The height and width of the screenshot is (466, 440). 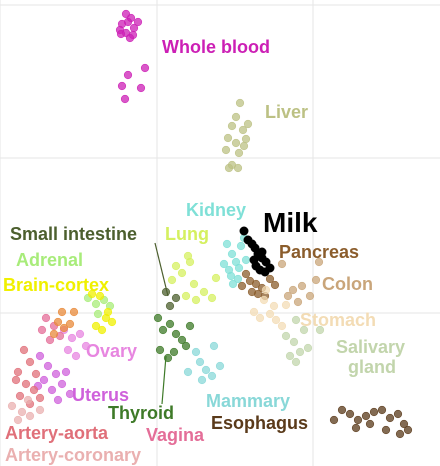 I want to click on label-mammary: Mammary, so click(x=248, y=401).